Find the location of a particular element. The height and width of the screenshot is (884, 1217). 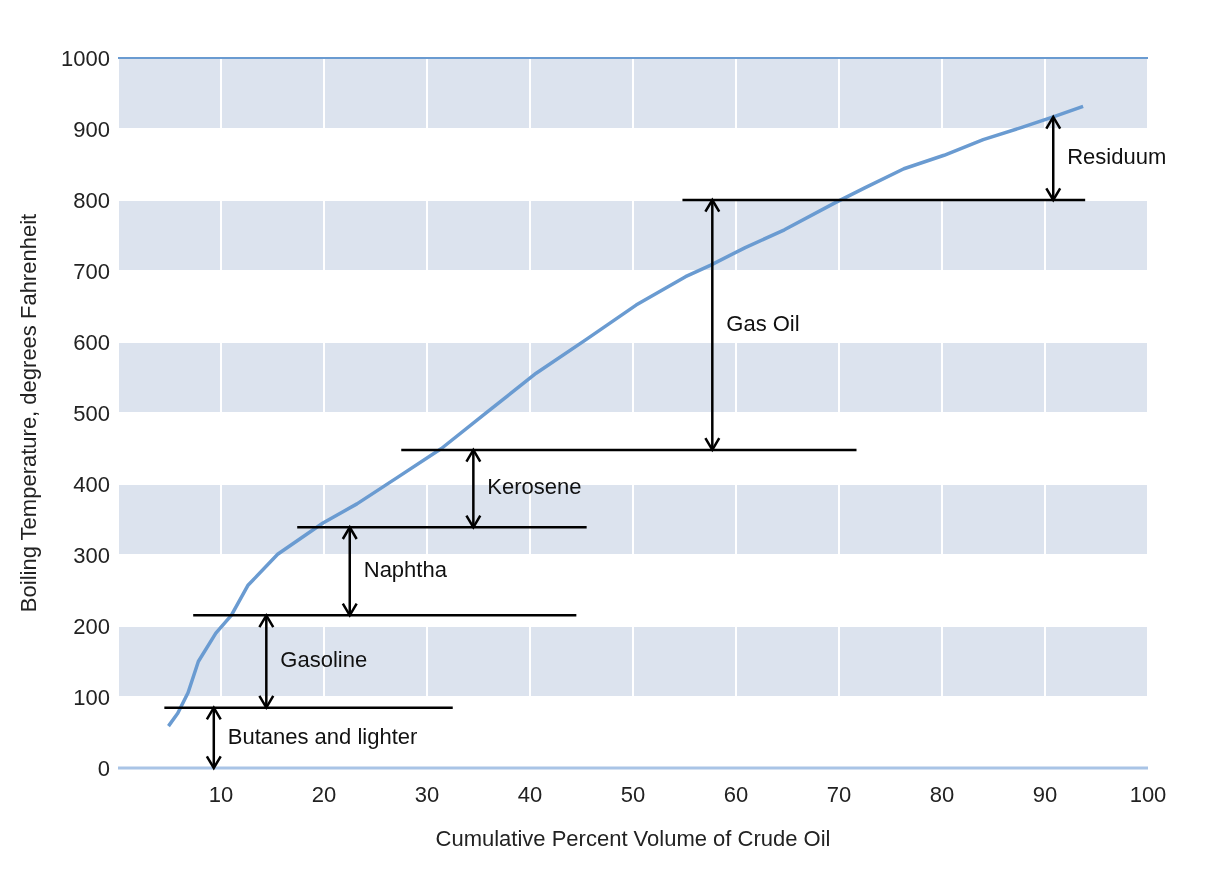

annotation: Gasoline is located at coordinates (324, 660).